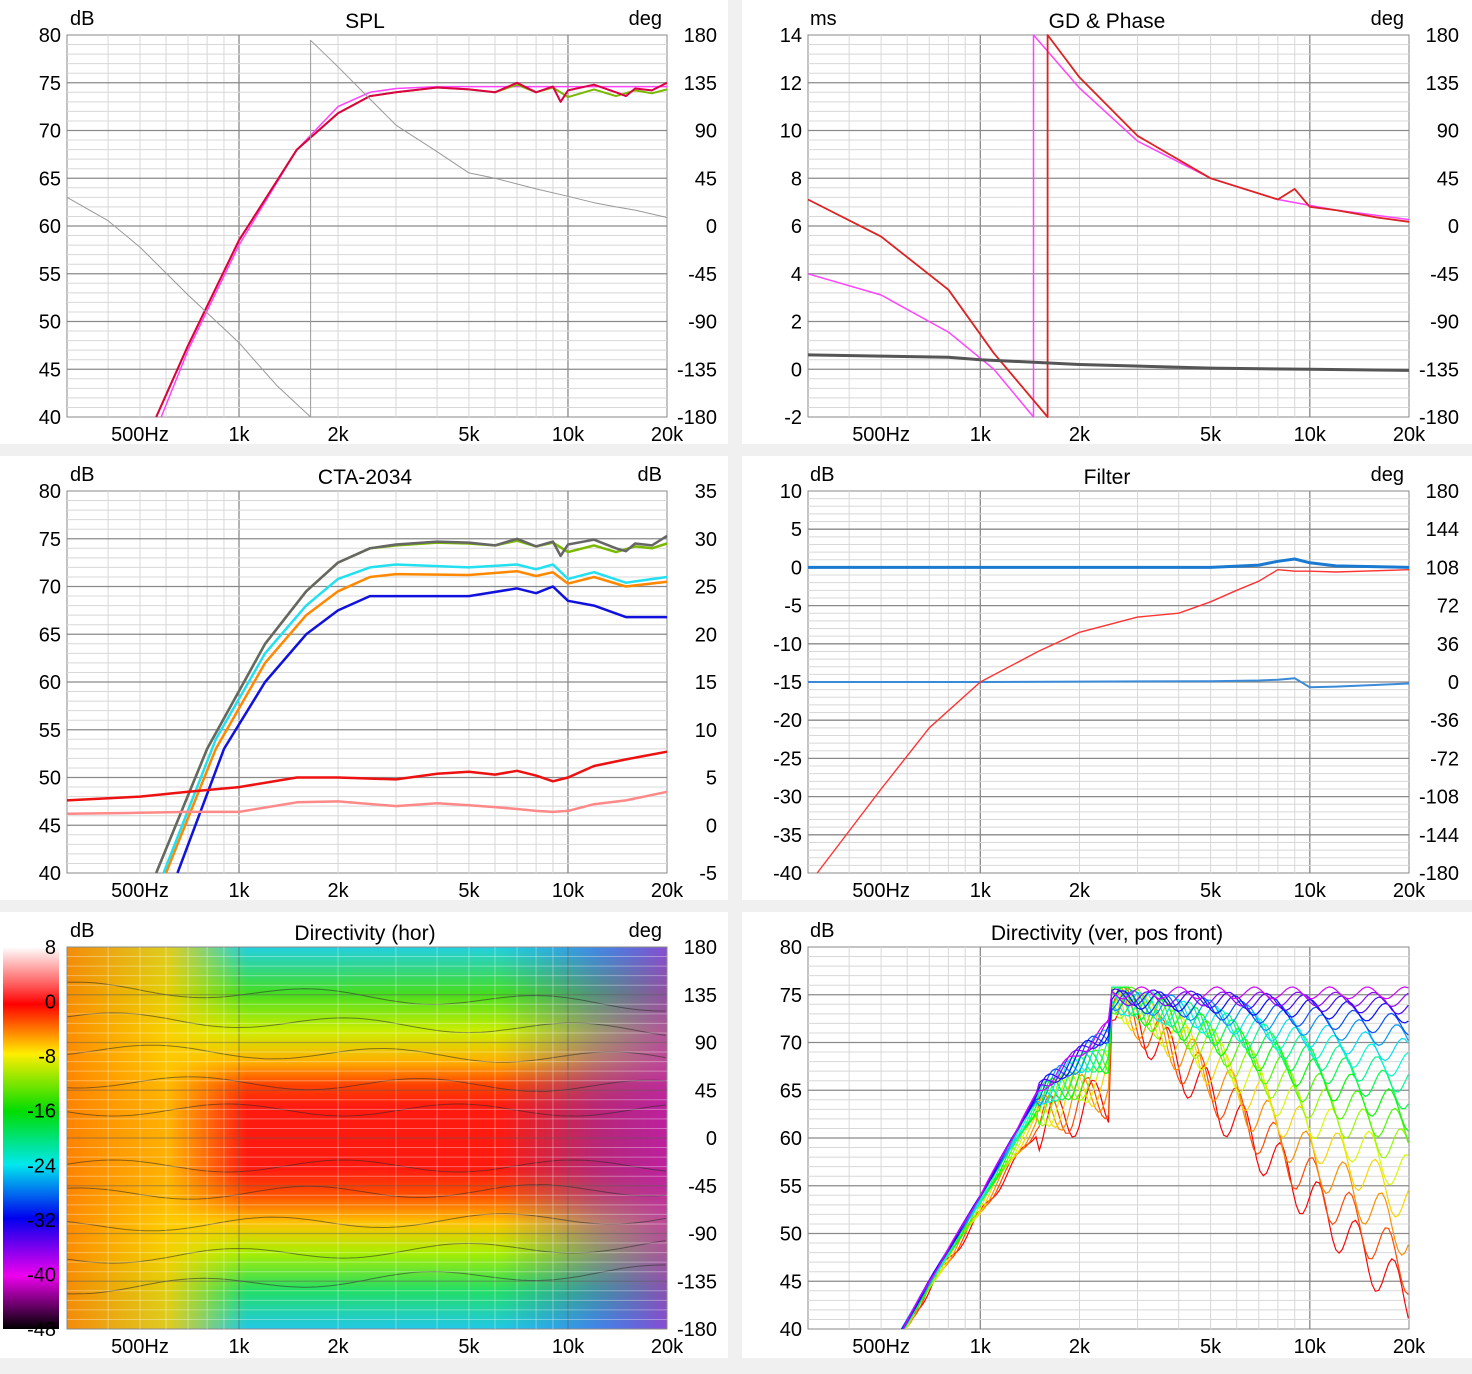  What do you see at coordinates (365, 477) in the screenshot?
I see `cta-title: CTA-2034` at bounding box center [365, 477].